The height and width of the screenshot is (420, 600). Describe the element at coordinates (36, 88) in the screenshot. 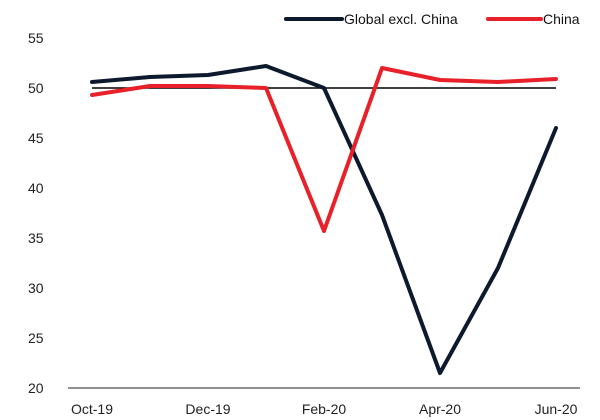

I see `y-tick-label: 50` at that location.